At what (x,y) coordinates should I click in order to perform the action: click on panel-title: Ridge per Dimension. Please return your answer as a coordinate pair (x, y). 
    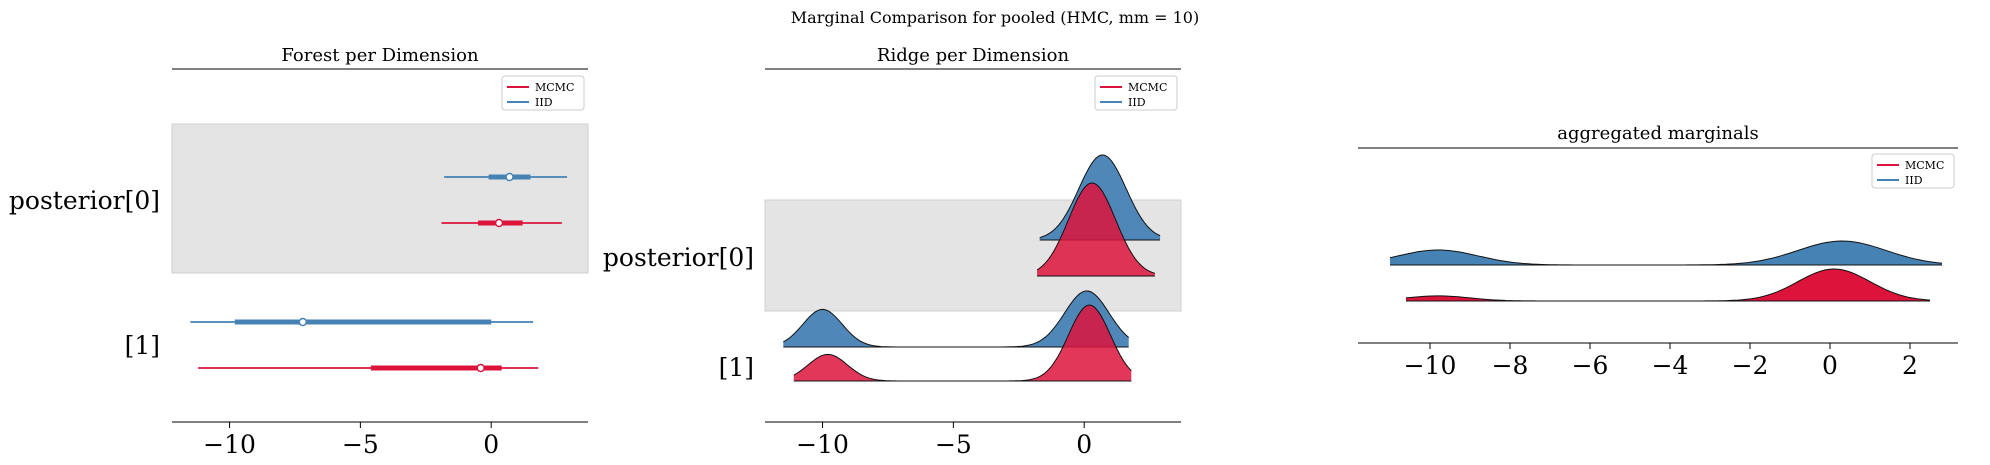
    Looking at the image, I should click on (973, 55).